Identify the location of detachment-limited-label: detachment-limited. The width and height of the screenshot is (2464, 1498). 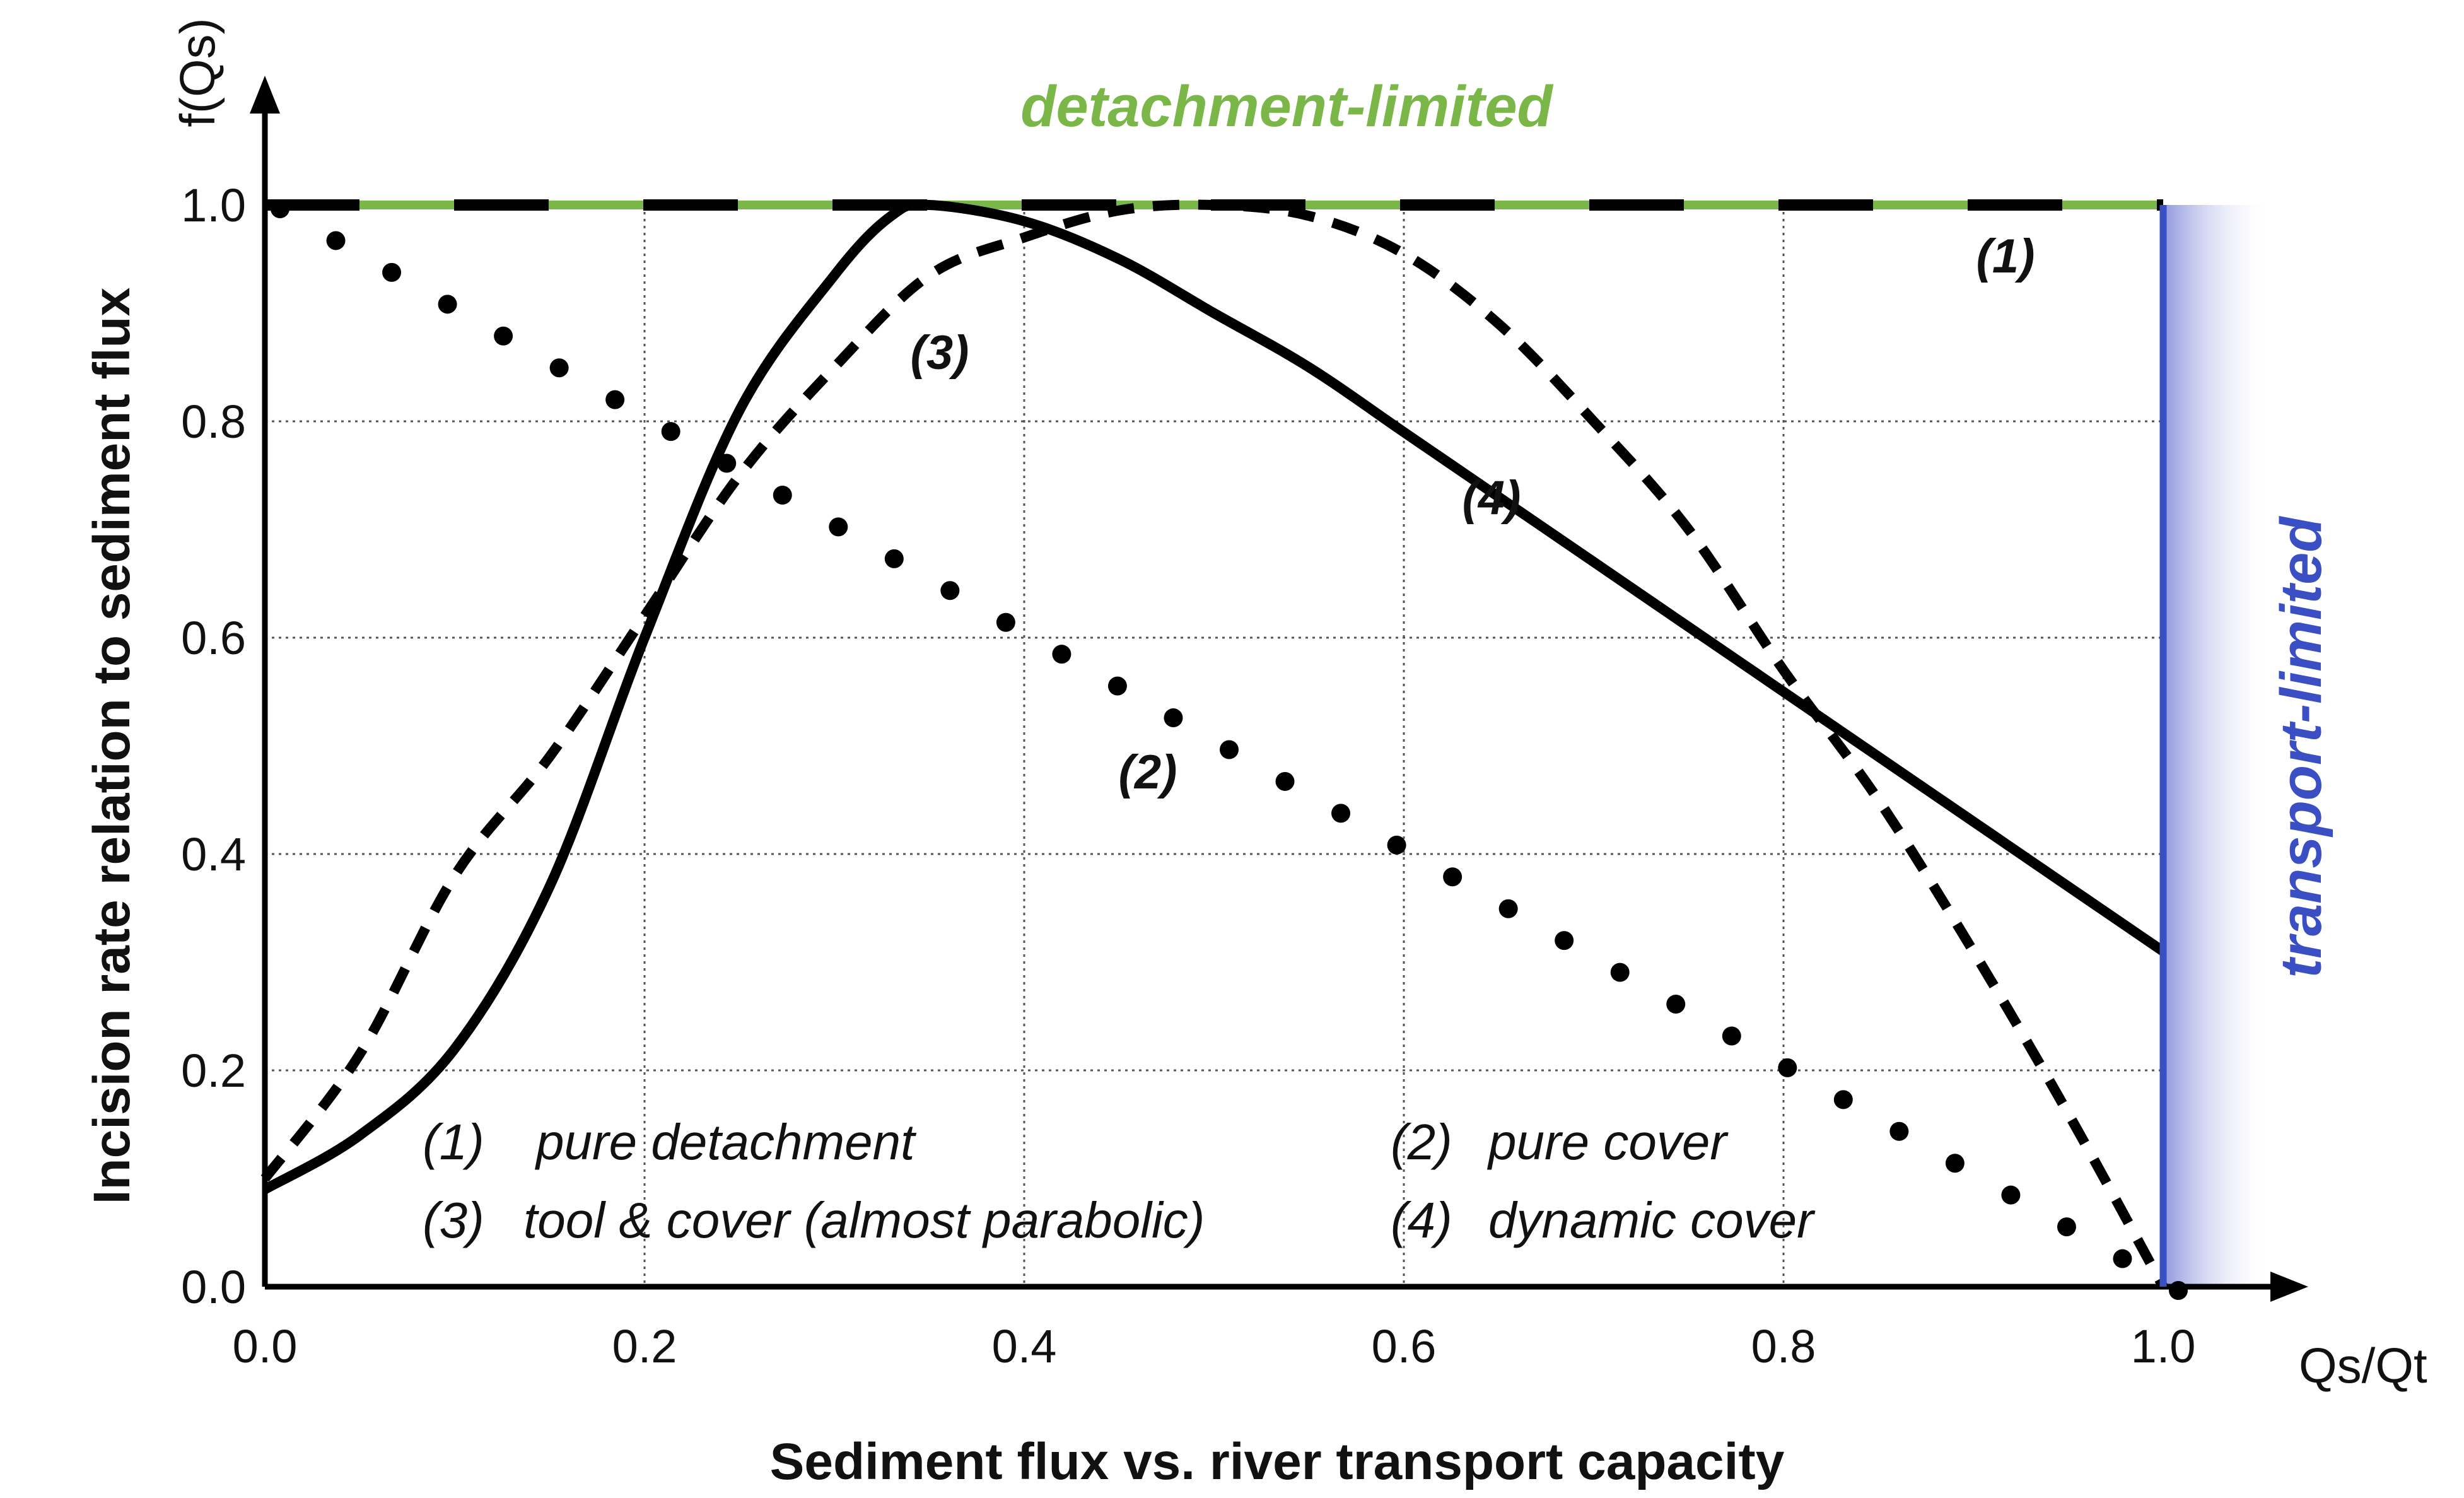
(1286, 106).